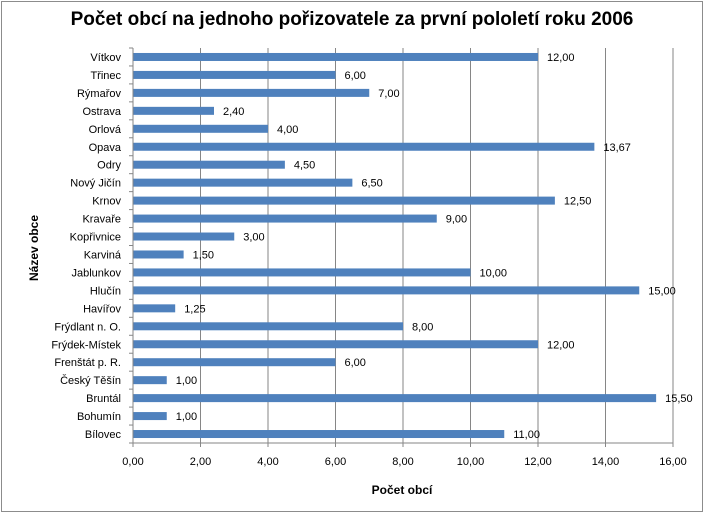  Describe the element at coordinates (34, 248) in the screenshot. I see `y-axis-title: Název obce` at that location.